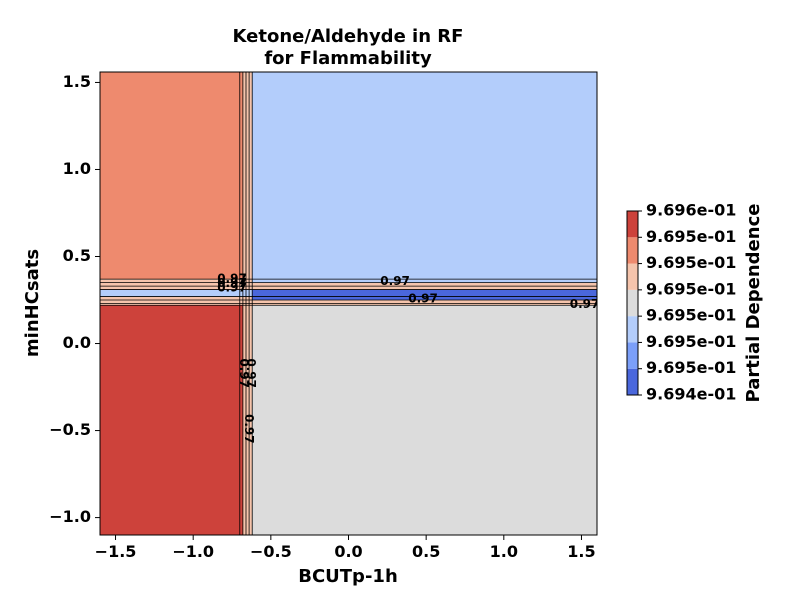 The height and width of the screenshot is (604, 800). Describe the element at coordinates (348, 36) in the screenshot. I see `chart-title-line-1: Ketone/Aldehyde in RF` at that location.